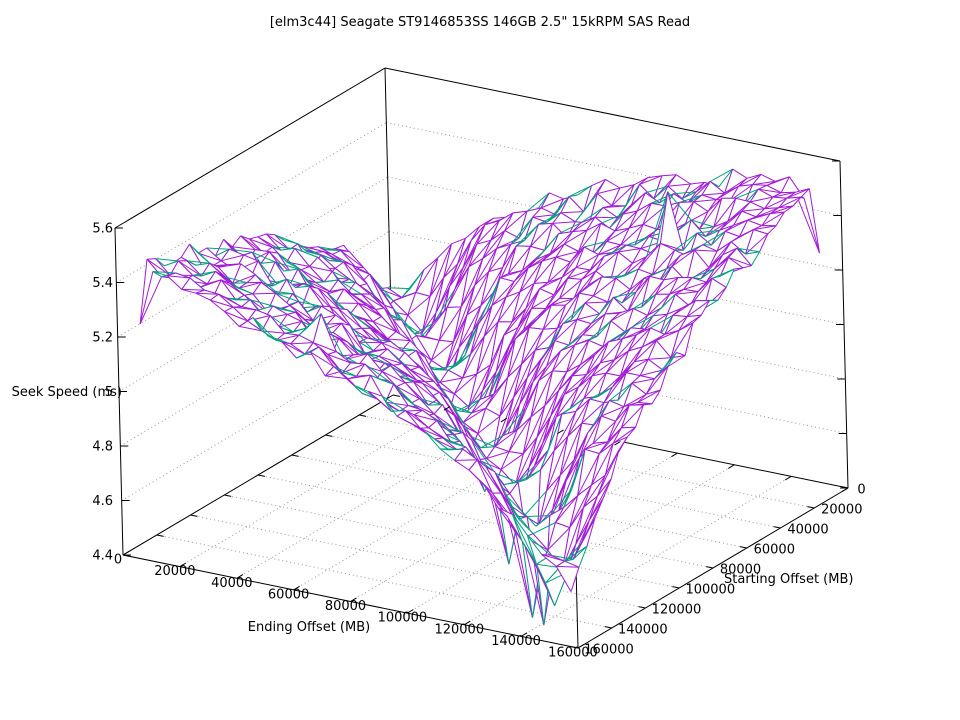 Image resolution: width=960 pixels, height=720 pixels. I want to click on y-tick-label: 60000, so click(774, 550).